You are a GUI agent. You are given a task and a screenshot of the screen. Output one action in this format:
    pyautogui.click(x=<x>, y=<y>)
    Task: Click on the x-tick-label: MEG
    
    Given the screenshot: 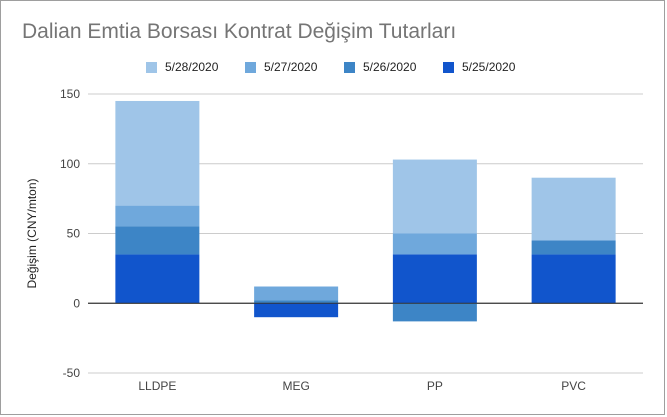 What is the action you would take?
    pyautogui.click(x=295, y=386)
    